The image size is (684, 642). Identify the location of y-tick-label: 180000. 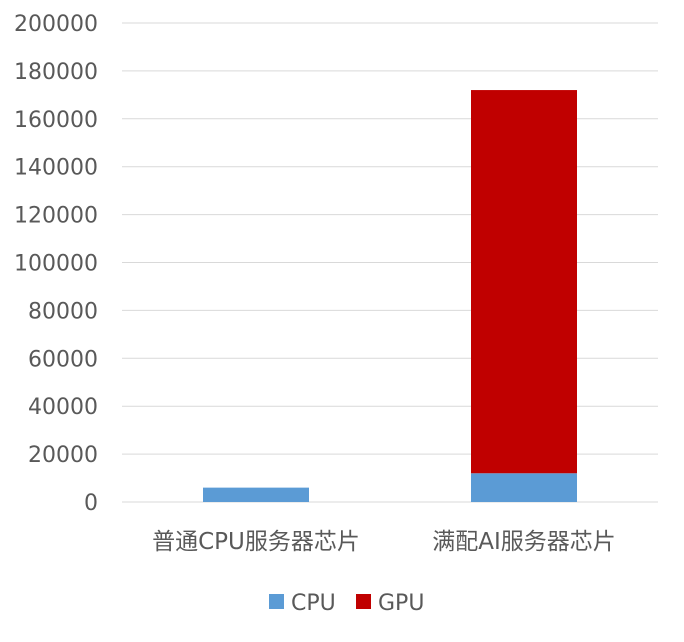
(56, 72).